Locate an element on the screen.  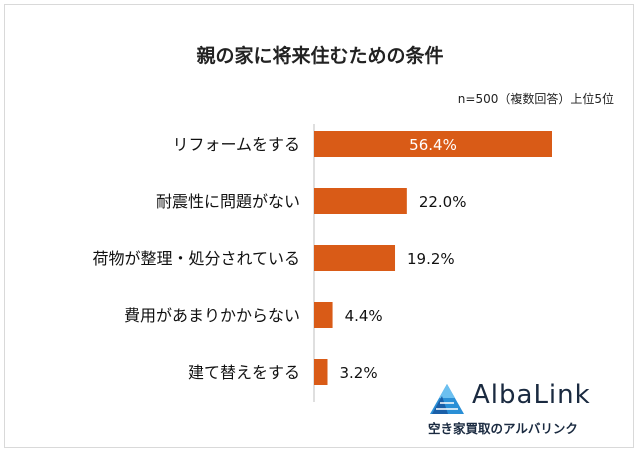
value-label: 56.4% is located at coordinates (433, 145).